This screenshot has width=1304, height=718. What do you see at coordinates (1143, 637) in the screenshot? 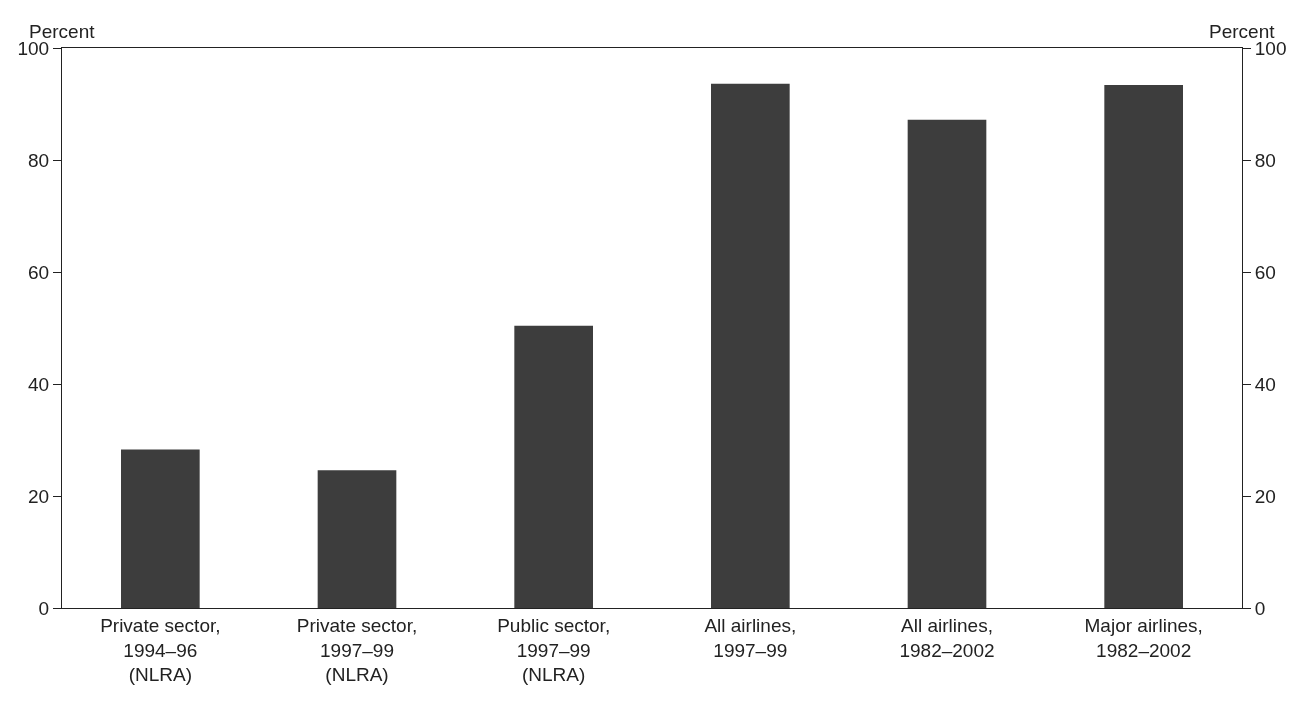
I see `x-tick-label: Major airlines, 1982–2002` at bounding box center [1143, 637].